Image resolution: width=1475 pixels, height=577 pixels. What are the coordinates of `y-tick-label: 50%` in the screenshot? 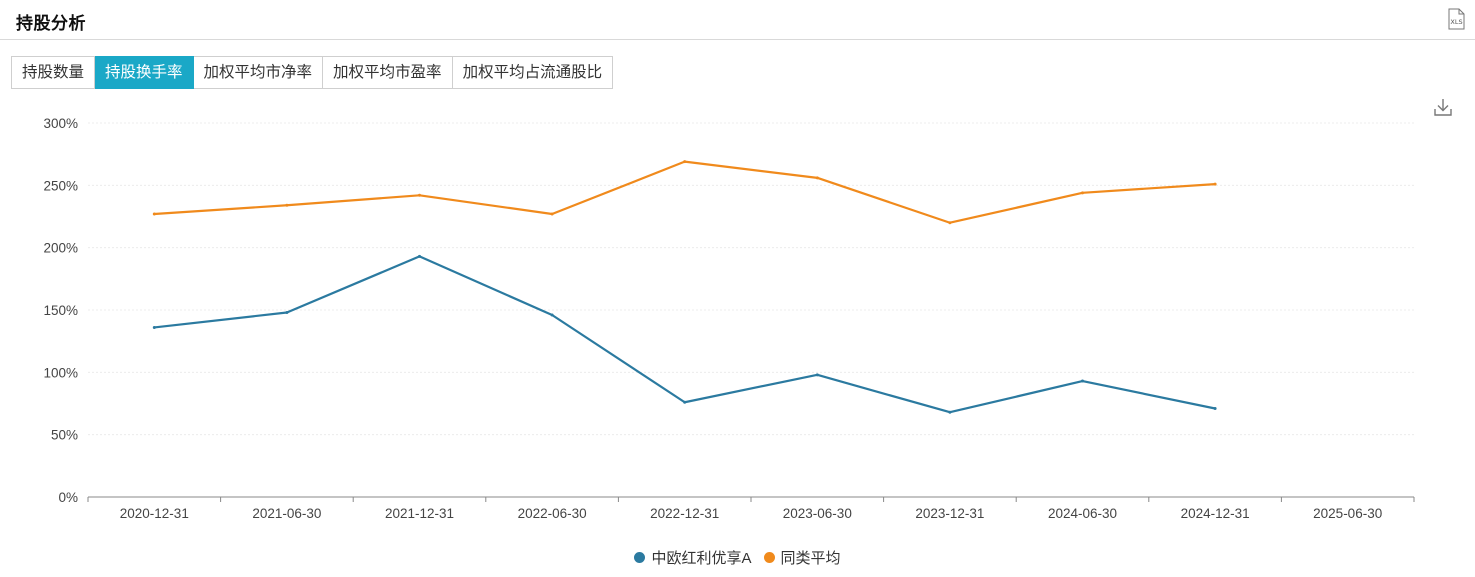 It's located at (64, 435).